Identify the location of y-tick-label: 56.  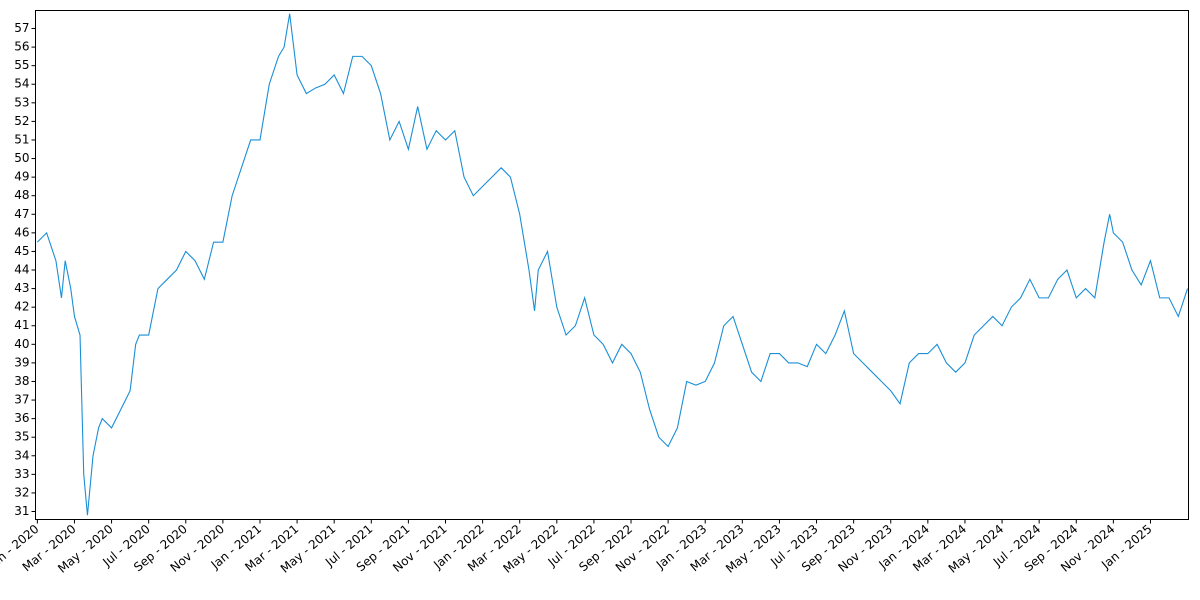
(21, 47).